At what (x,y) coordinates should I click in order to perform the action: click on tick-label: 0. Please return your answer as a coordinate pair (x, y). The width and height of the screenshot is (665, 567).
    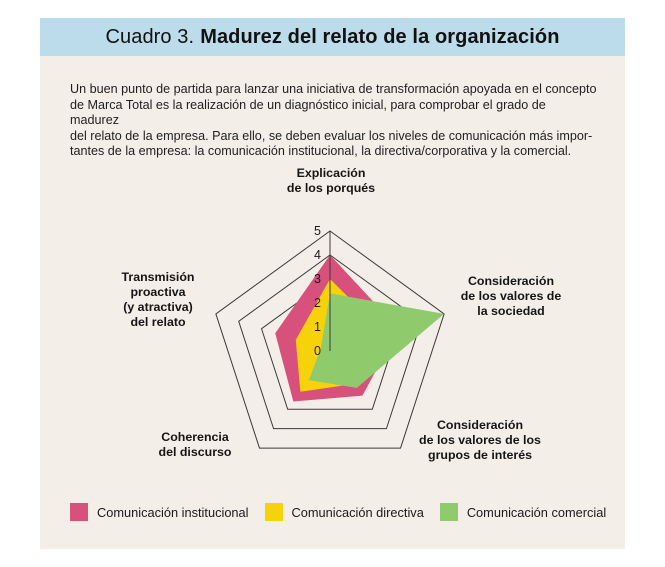
    Looking at the image, I should click on (317, 351).